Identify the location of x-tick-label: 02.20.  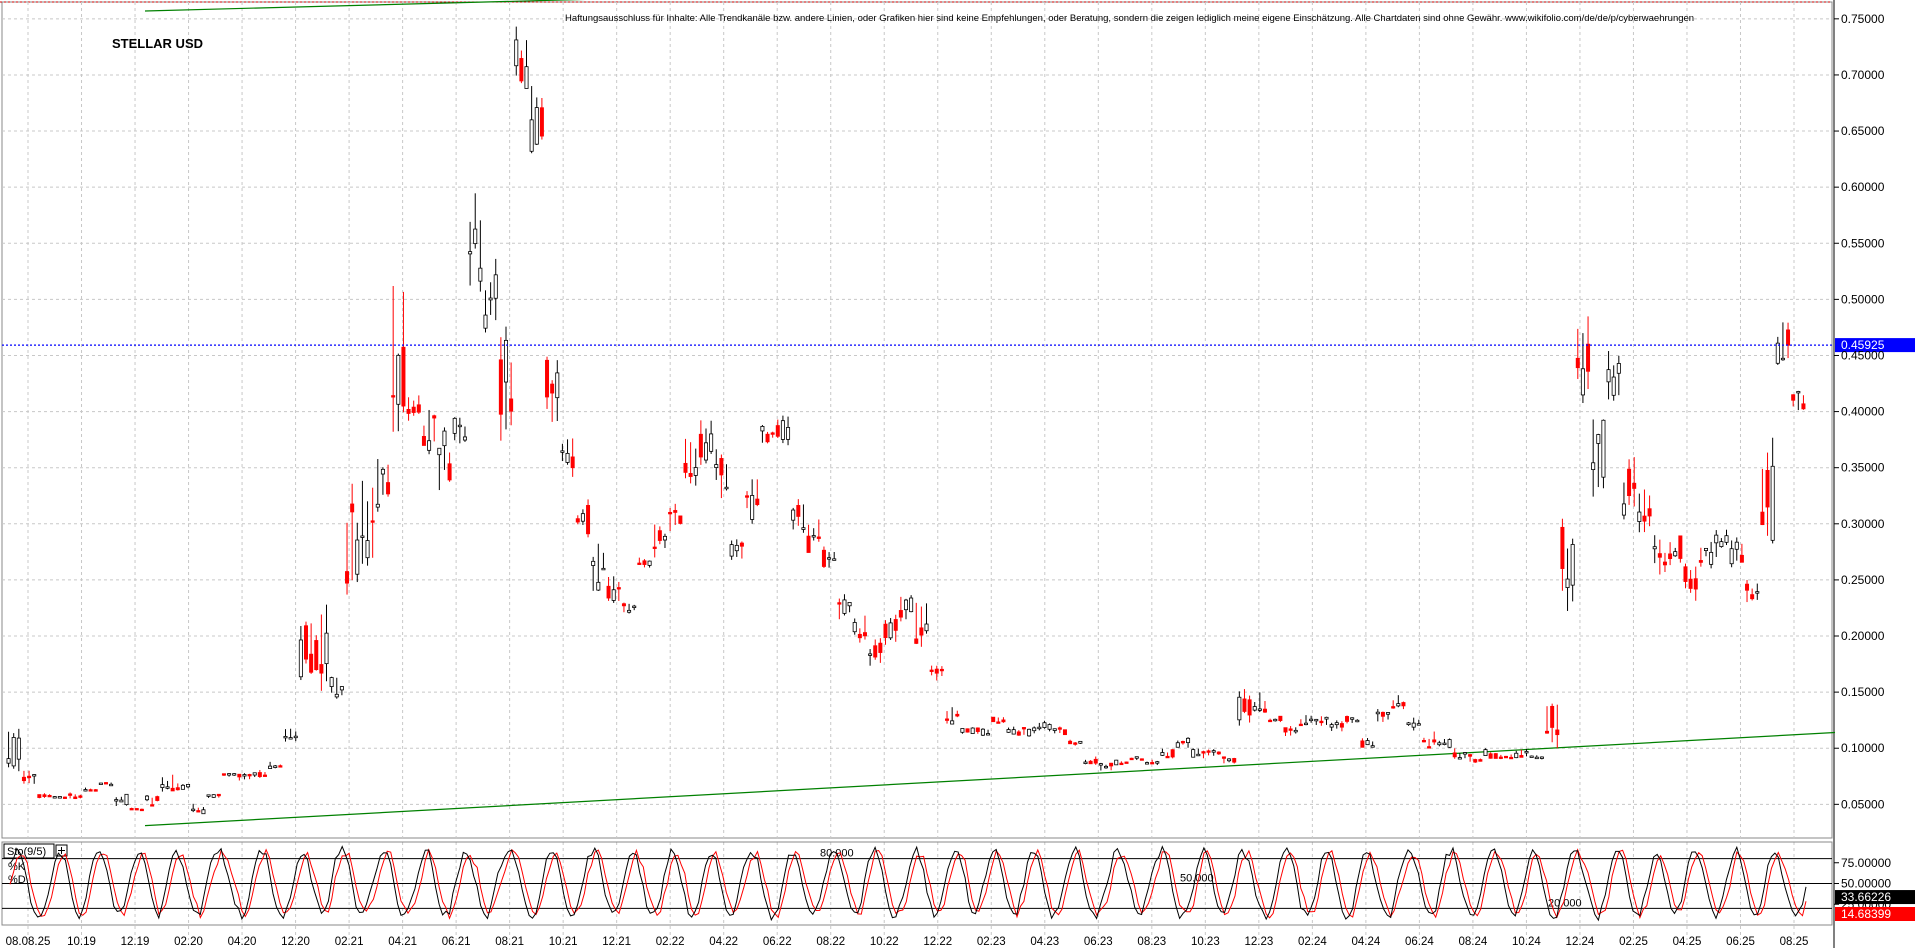
(188, 942).